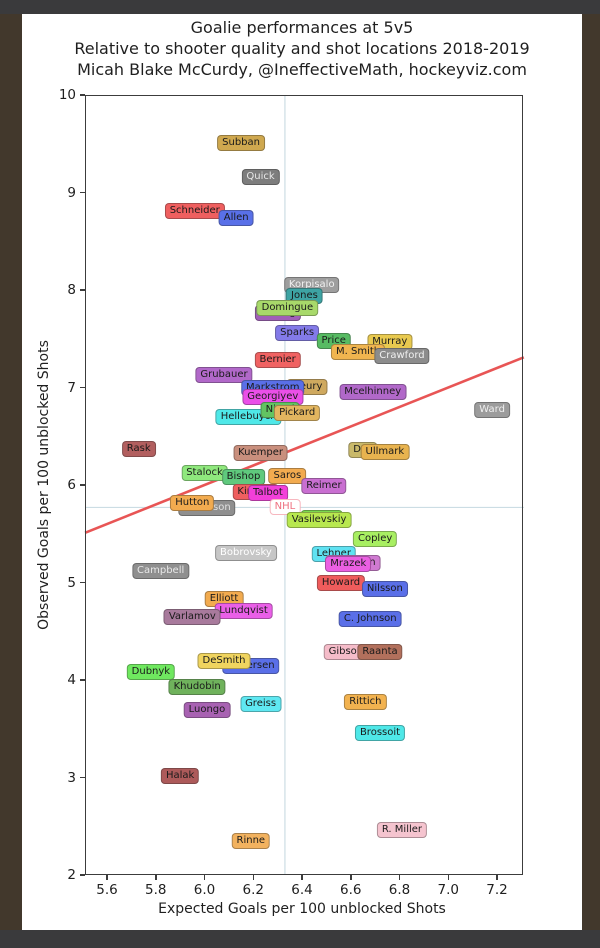 The image size is (600, 948). I want to click on goalie-label-subban: Subban, so click(241, 142).